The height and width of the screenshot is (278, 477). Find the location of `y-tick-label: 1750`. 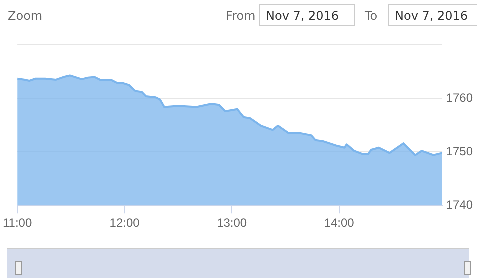

y-tick-label: 1750 is located at coordinates (460, 151).